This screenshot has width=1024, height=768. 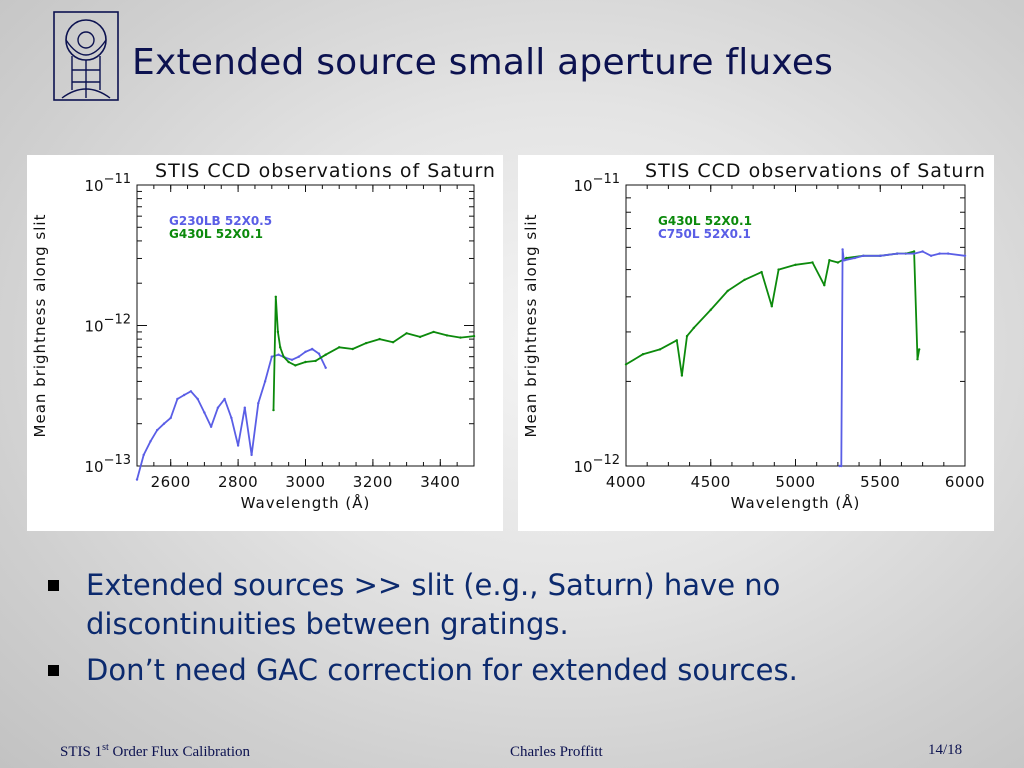 What do you see at coordinates (107, 464) in the screenshot?
I see `y-tick-label: 10−13` at bounding box center [107, 464].